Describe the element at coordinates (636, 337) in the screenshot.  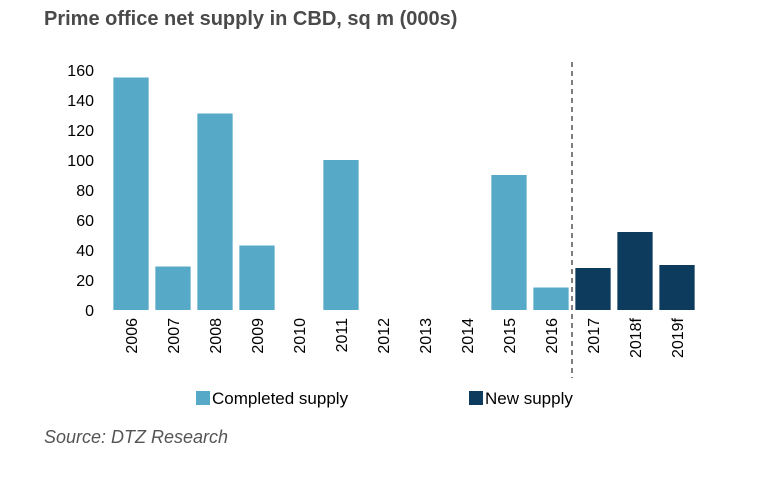
I see `x-tick-label: 2018f` at that location.